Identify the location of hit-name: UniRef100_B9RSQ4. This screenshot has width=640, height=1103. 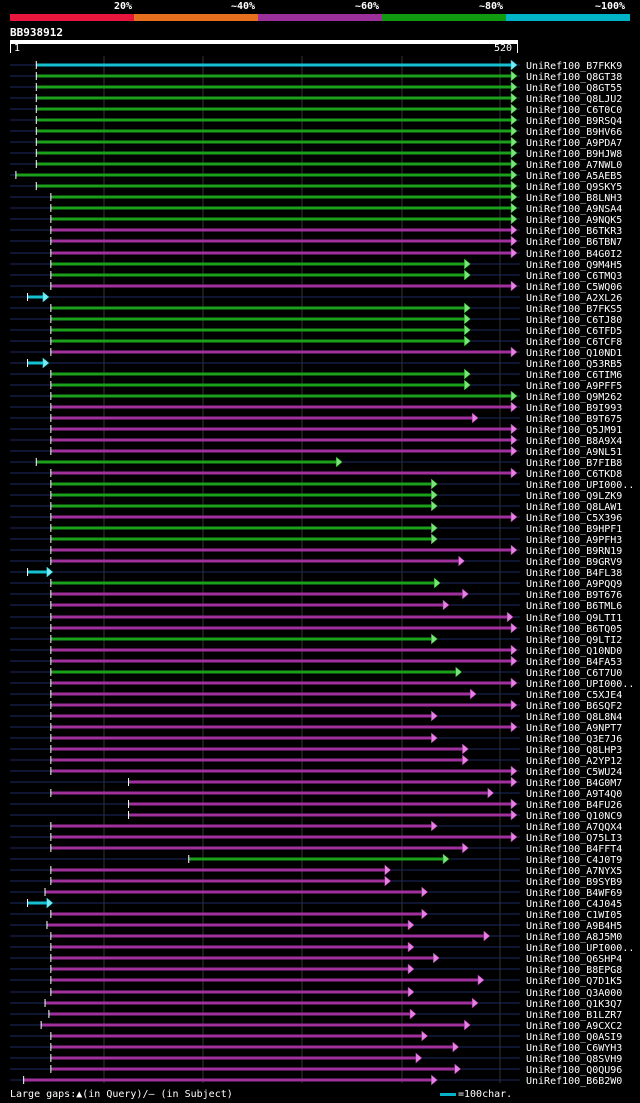
(574, 121).